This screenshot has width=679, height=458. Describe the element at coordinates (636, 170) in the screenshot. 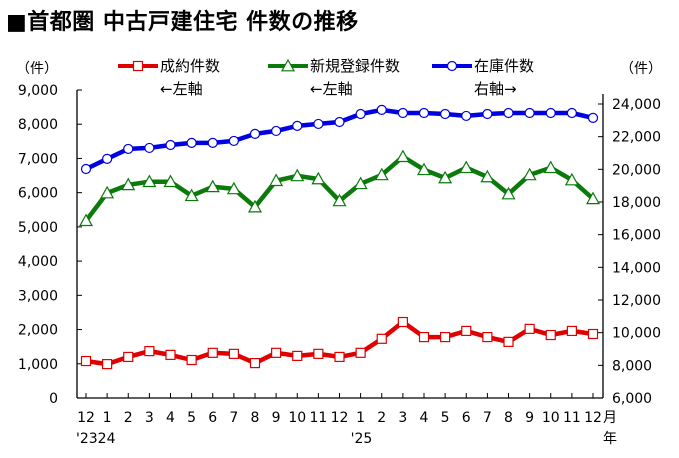

I see `right-axis-tick-label: 20,000` at that location.